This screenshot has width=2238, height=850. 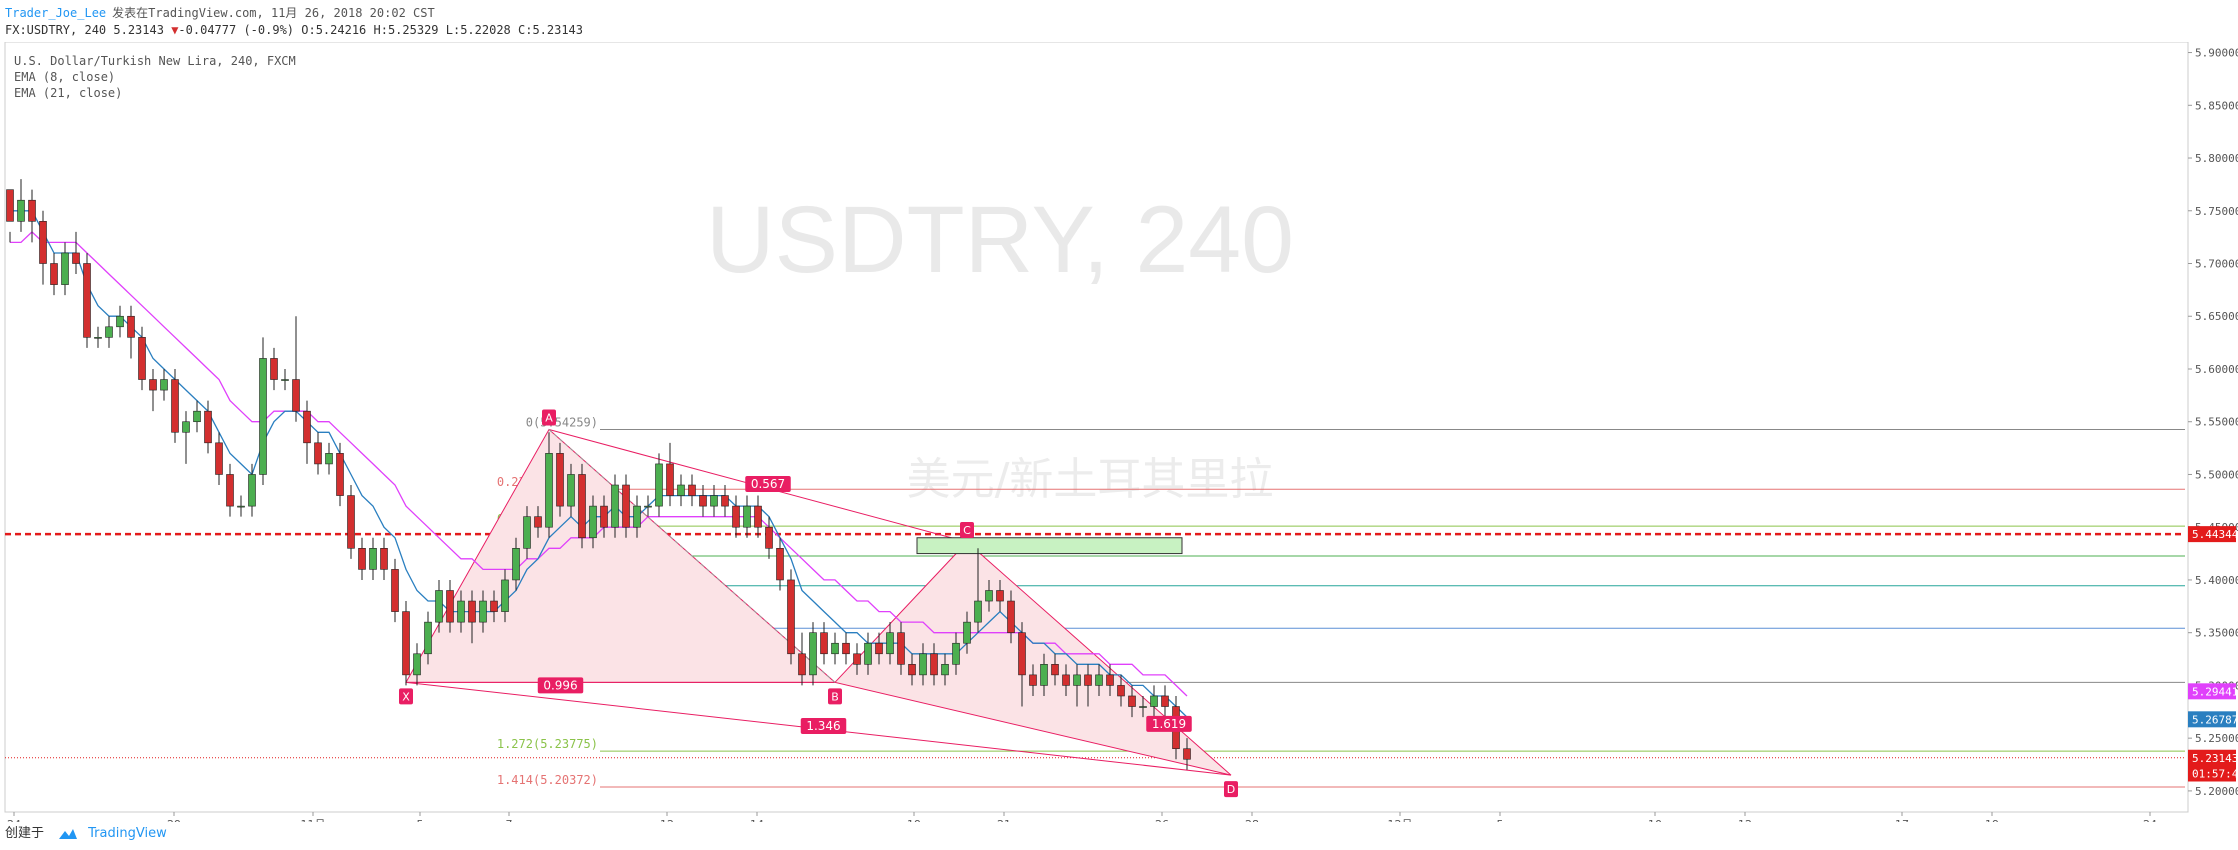 What do you see at coordinates (2216, 633) in the screenshot?
I see `price-tick-label: 5.35000` at bounding box center [2216, 633].